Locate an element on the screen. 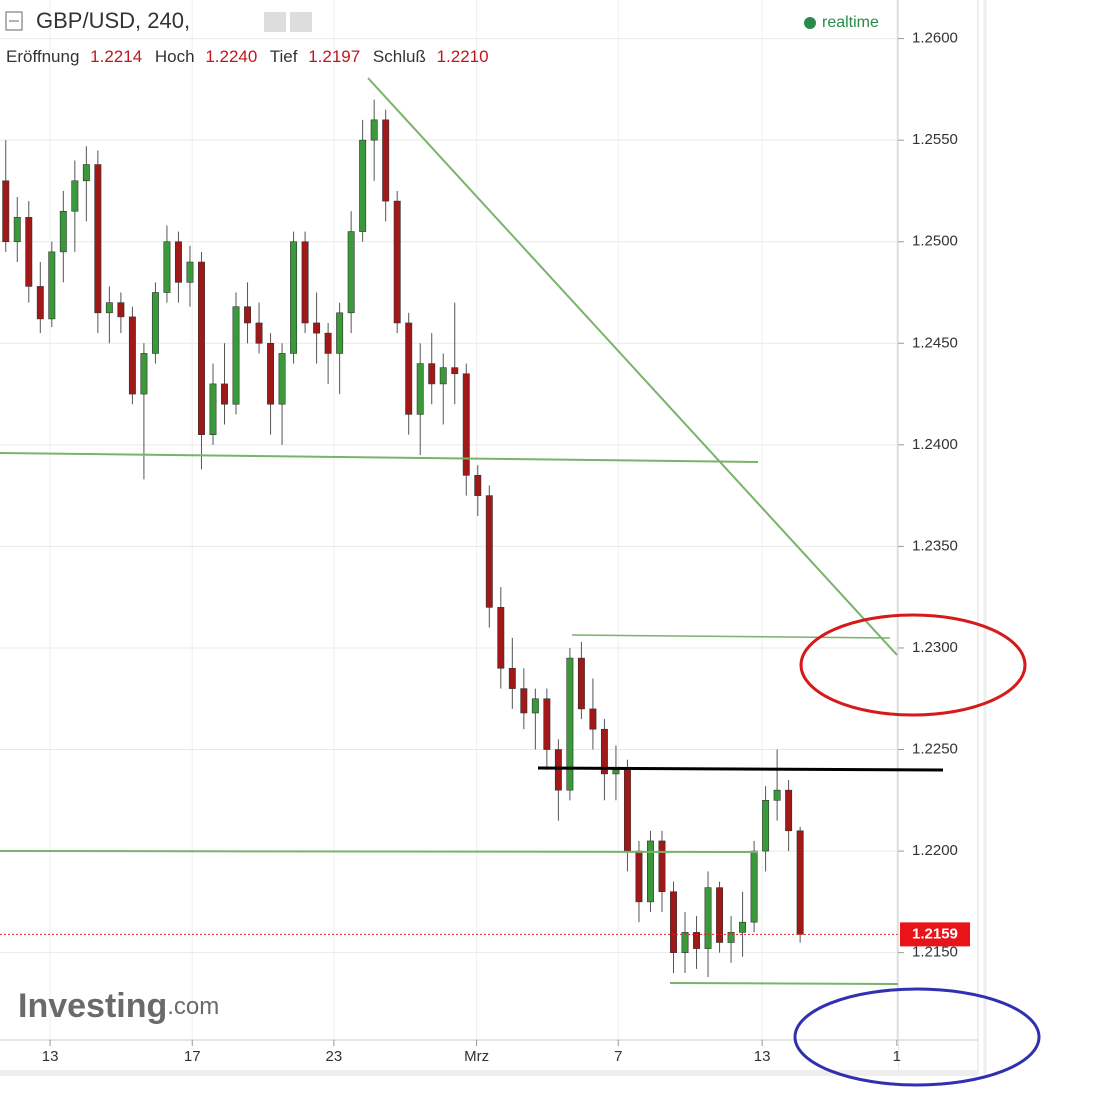 This screenshot has width=1118, height=1113. last-price-box is located at coordinates (935, 934).